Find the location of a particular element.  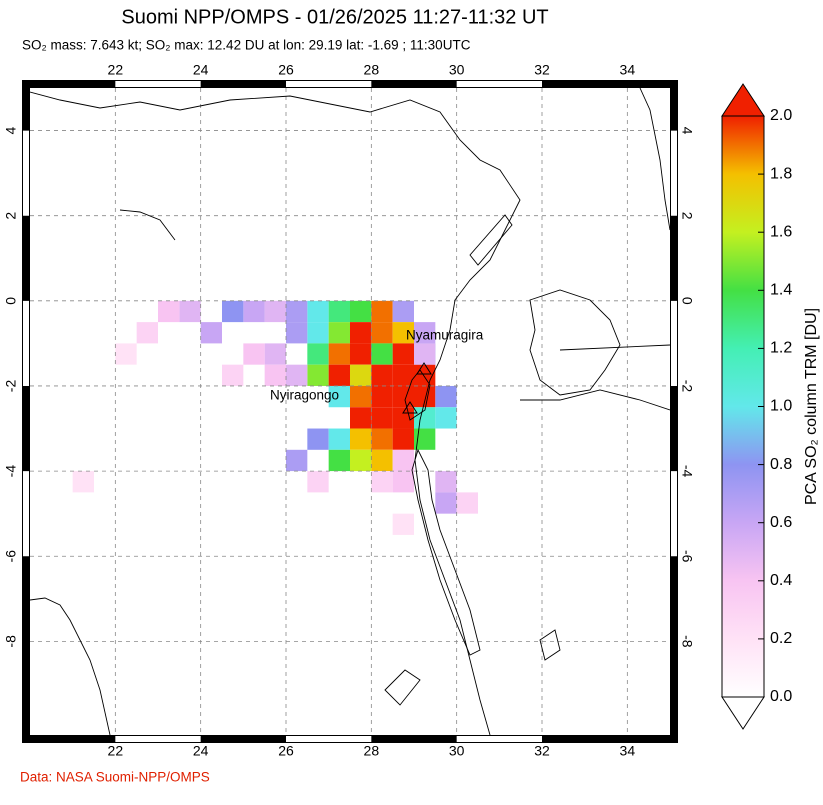

colorbar-tick-label: 0.4 is located at coordinates (781, 580).